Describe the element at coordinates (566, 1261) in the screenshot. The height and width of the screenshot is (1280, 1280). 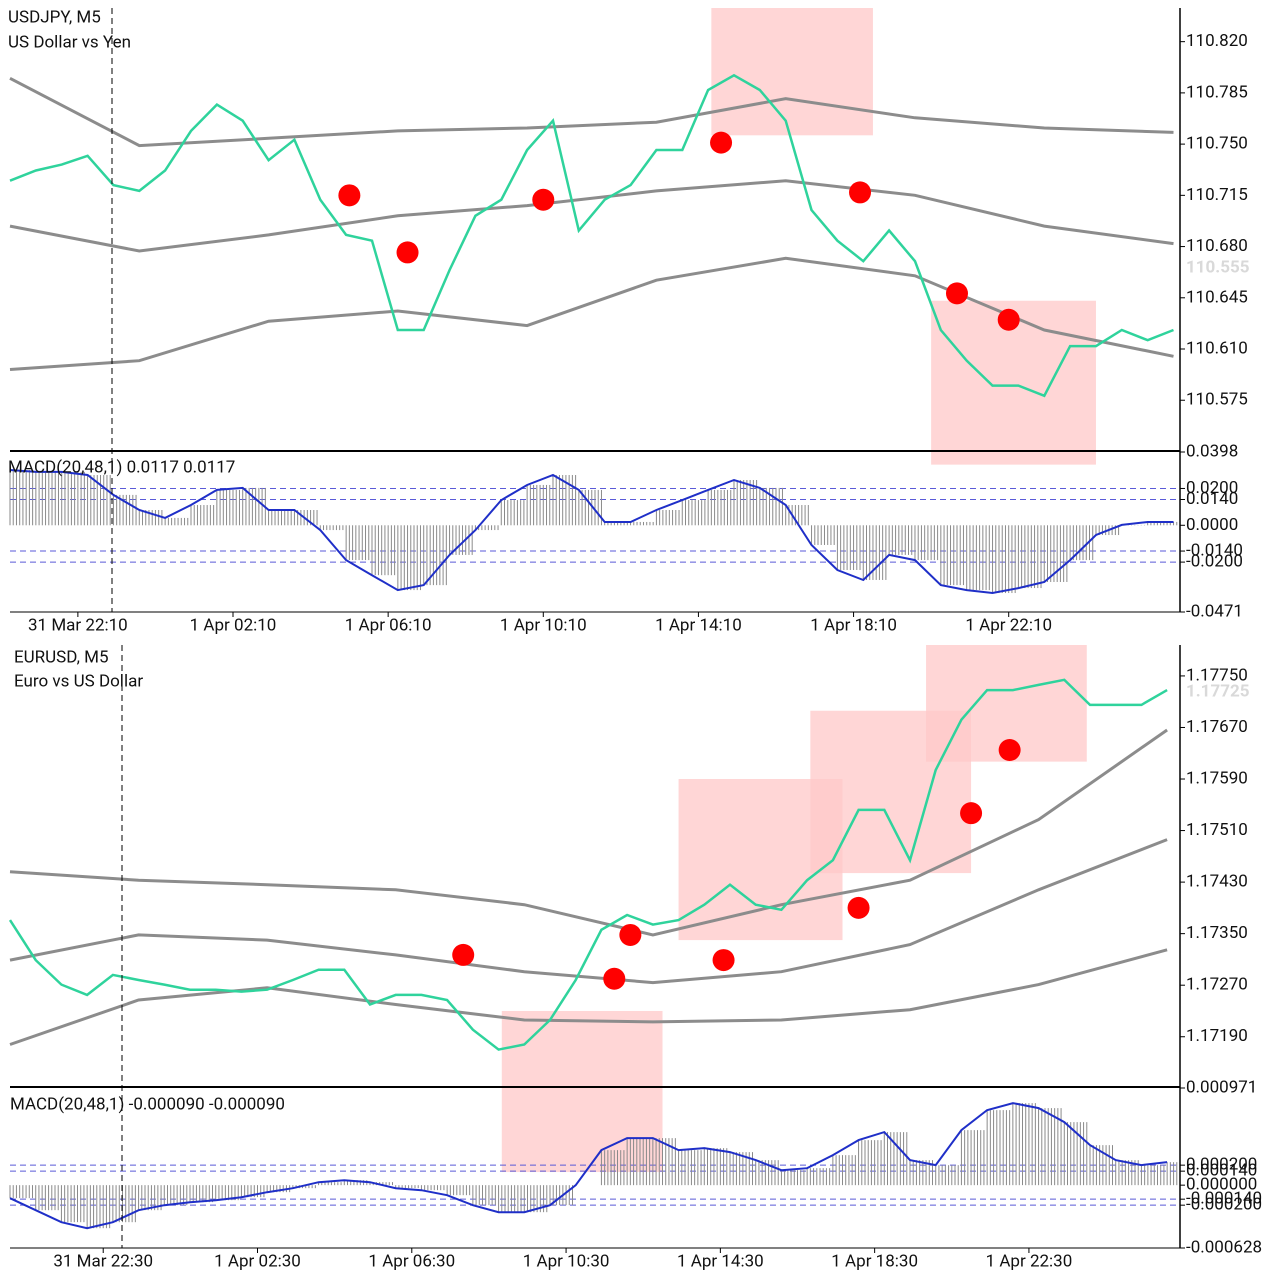
I see `x-tick-label: 1 Apr 10:30` at that location.